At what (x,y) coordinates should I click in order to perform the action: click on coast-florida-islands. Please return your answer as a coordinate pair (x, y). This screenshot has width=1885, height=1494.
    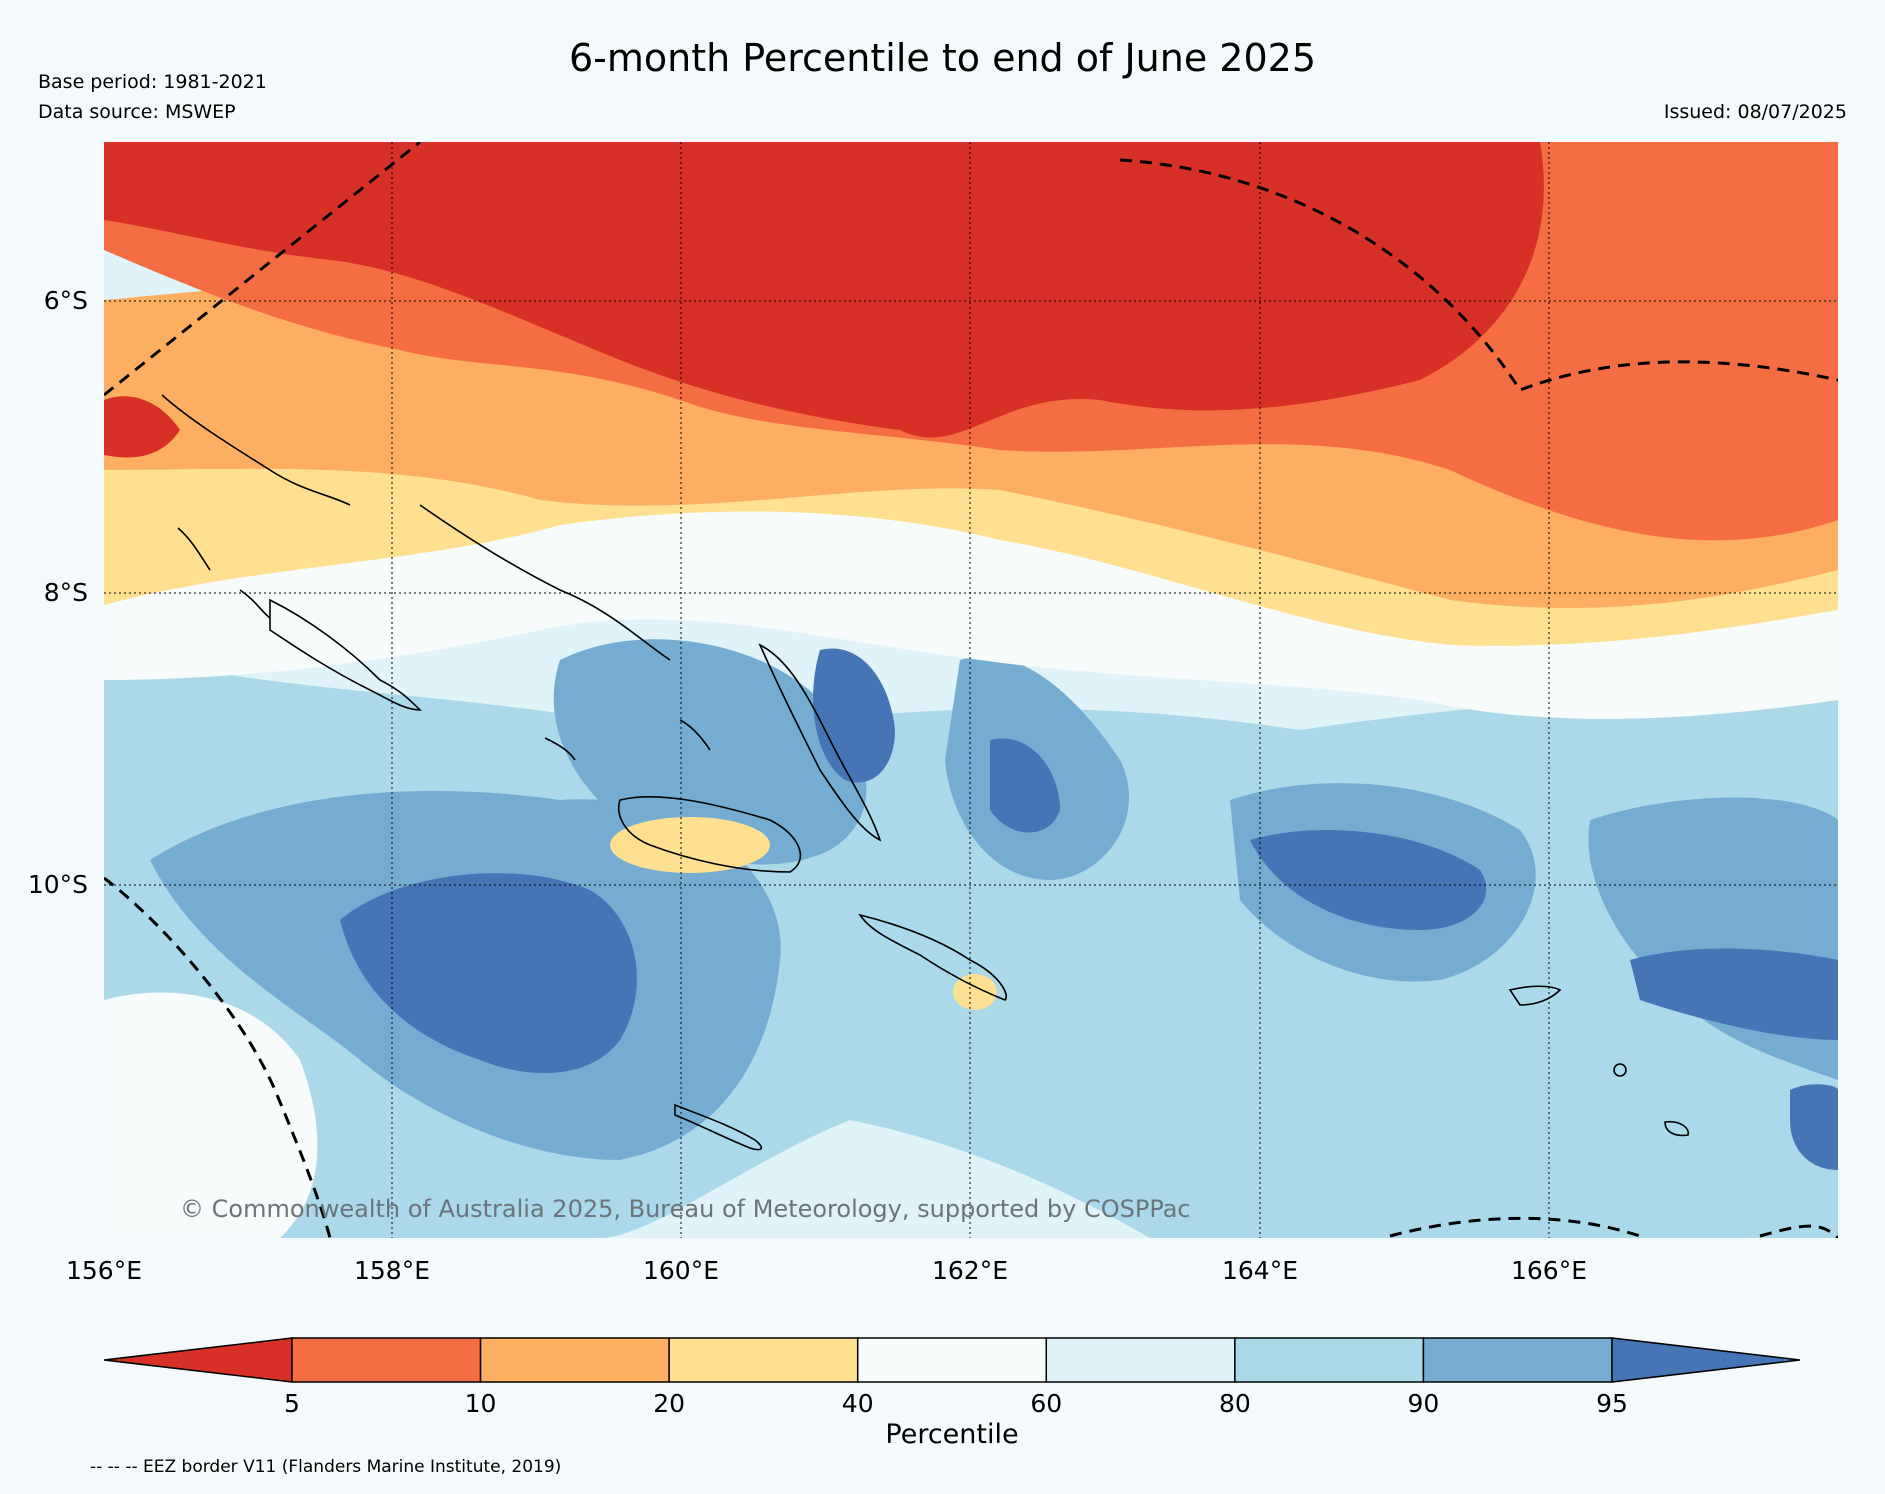
    Looking at the image, I should click on (695, 735).